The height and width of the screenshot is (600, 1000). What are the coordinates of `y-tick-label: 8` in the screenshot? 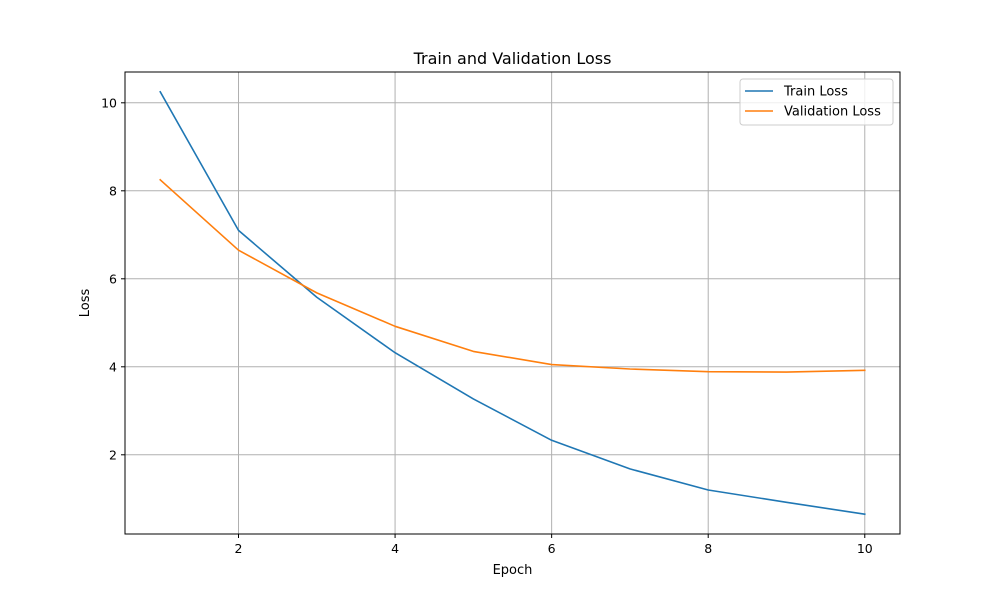 It's located at (113, 190).